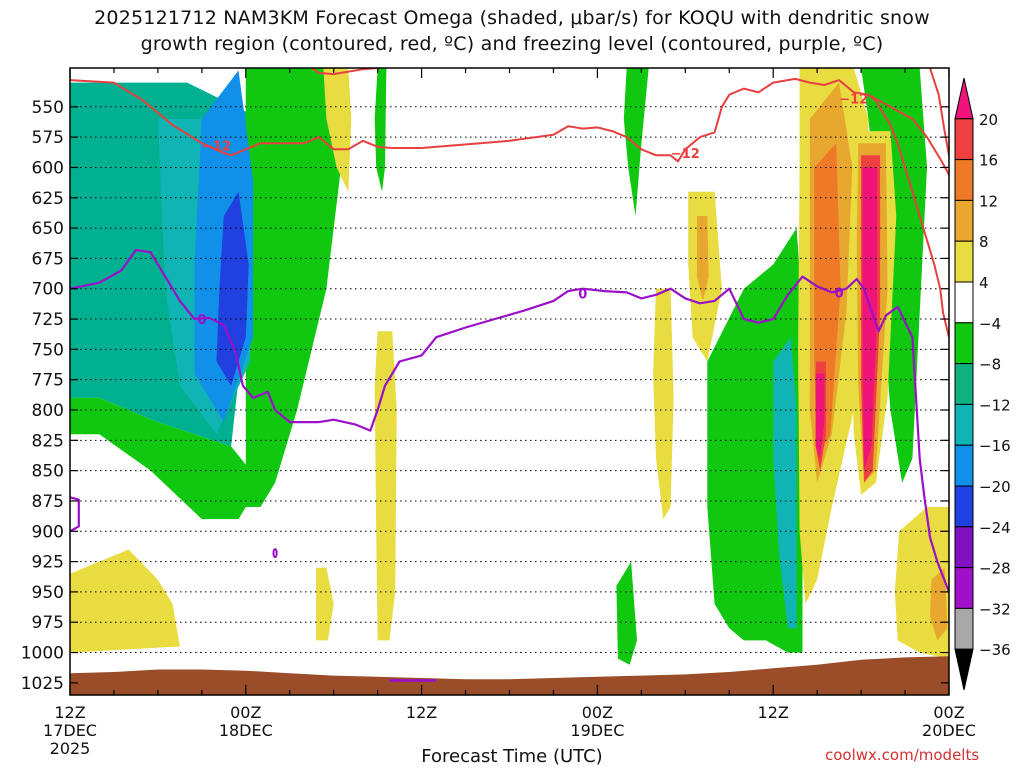 The height and width of the screenshot is (768, 1024). What do you see at coordinates (995, 569) in the screenshot?
I see `colorbar-label-11: −28` at bounding box center [995, 569].